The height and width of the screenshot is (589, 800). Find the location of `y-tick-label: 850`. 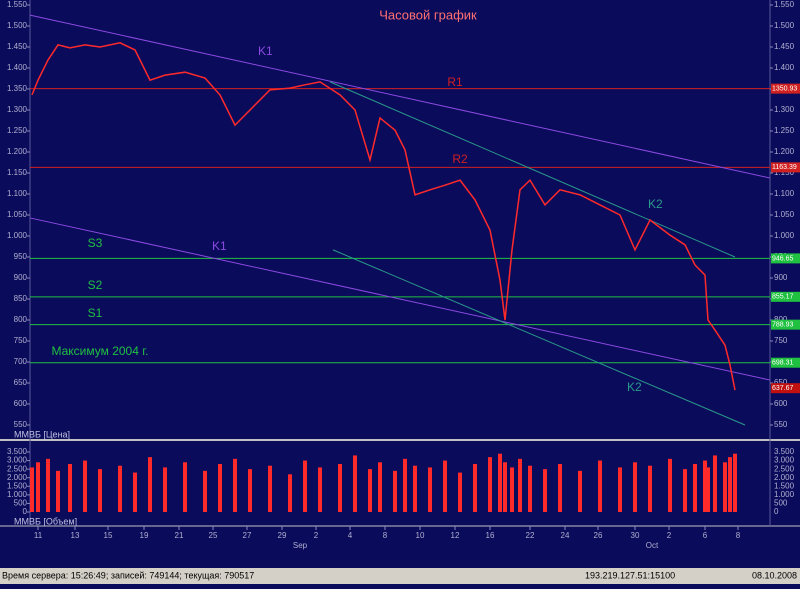

y-tick-label: 850 is located at coordinates (21, 298).